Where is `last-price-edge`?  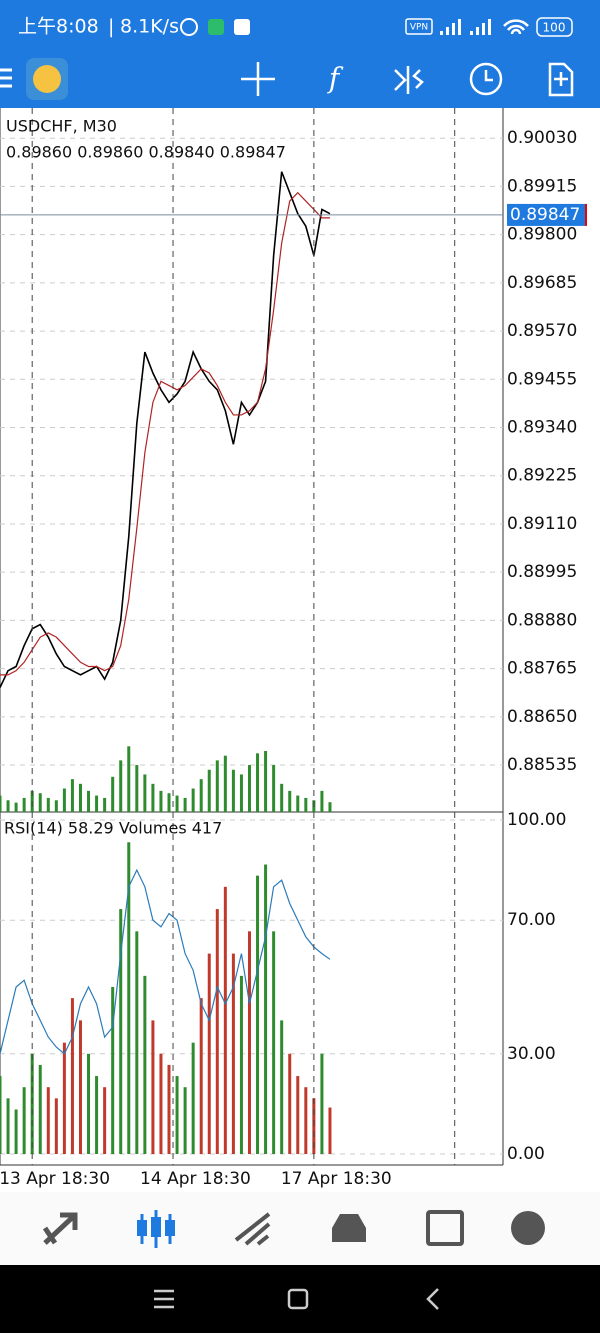 last-price-edge is located at coordinates (586, 214).